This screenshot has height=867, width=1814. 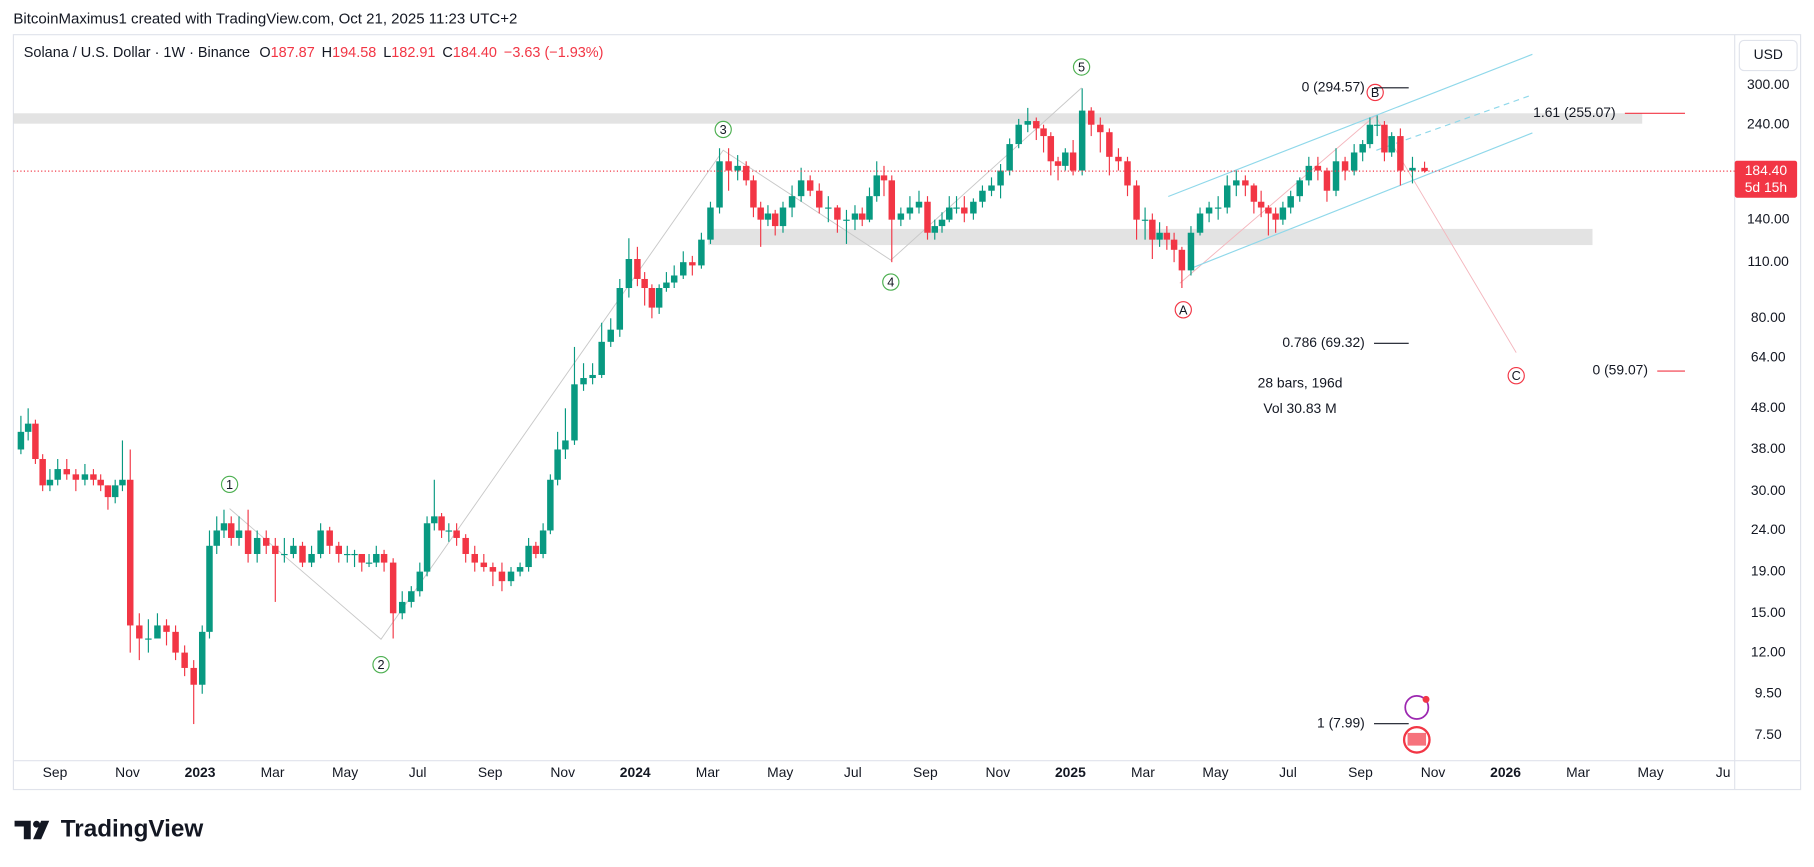 What do you see at coordinates (1426, 699) in the screenshot?
I see `event-dot` at bounding box center [1426, 699].